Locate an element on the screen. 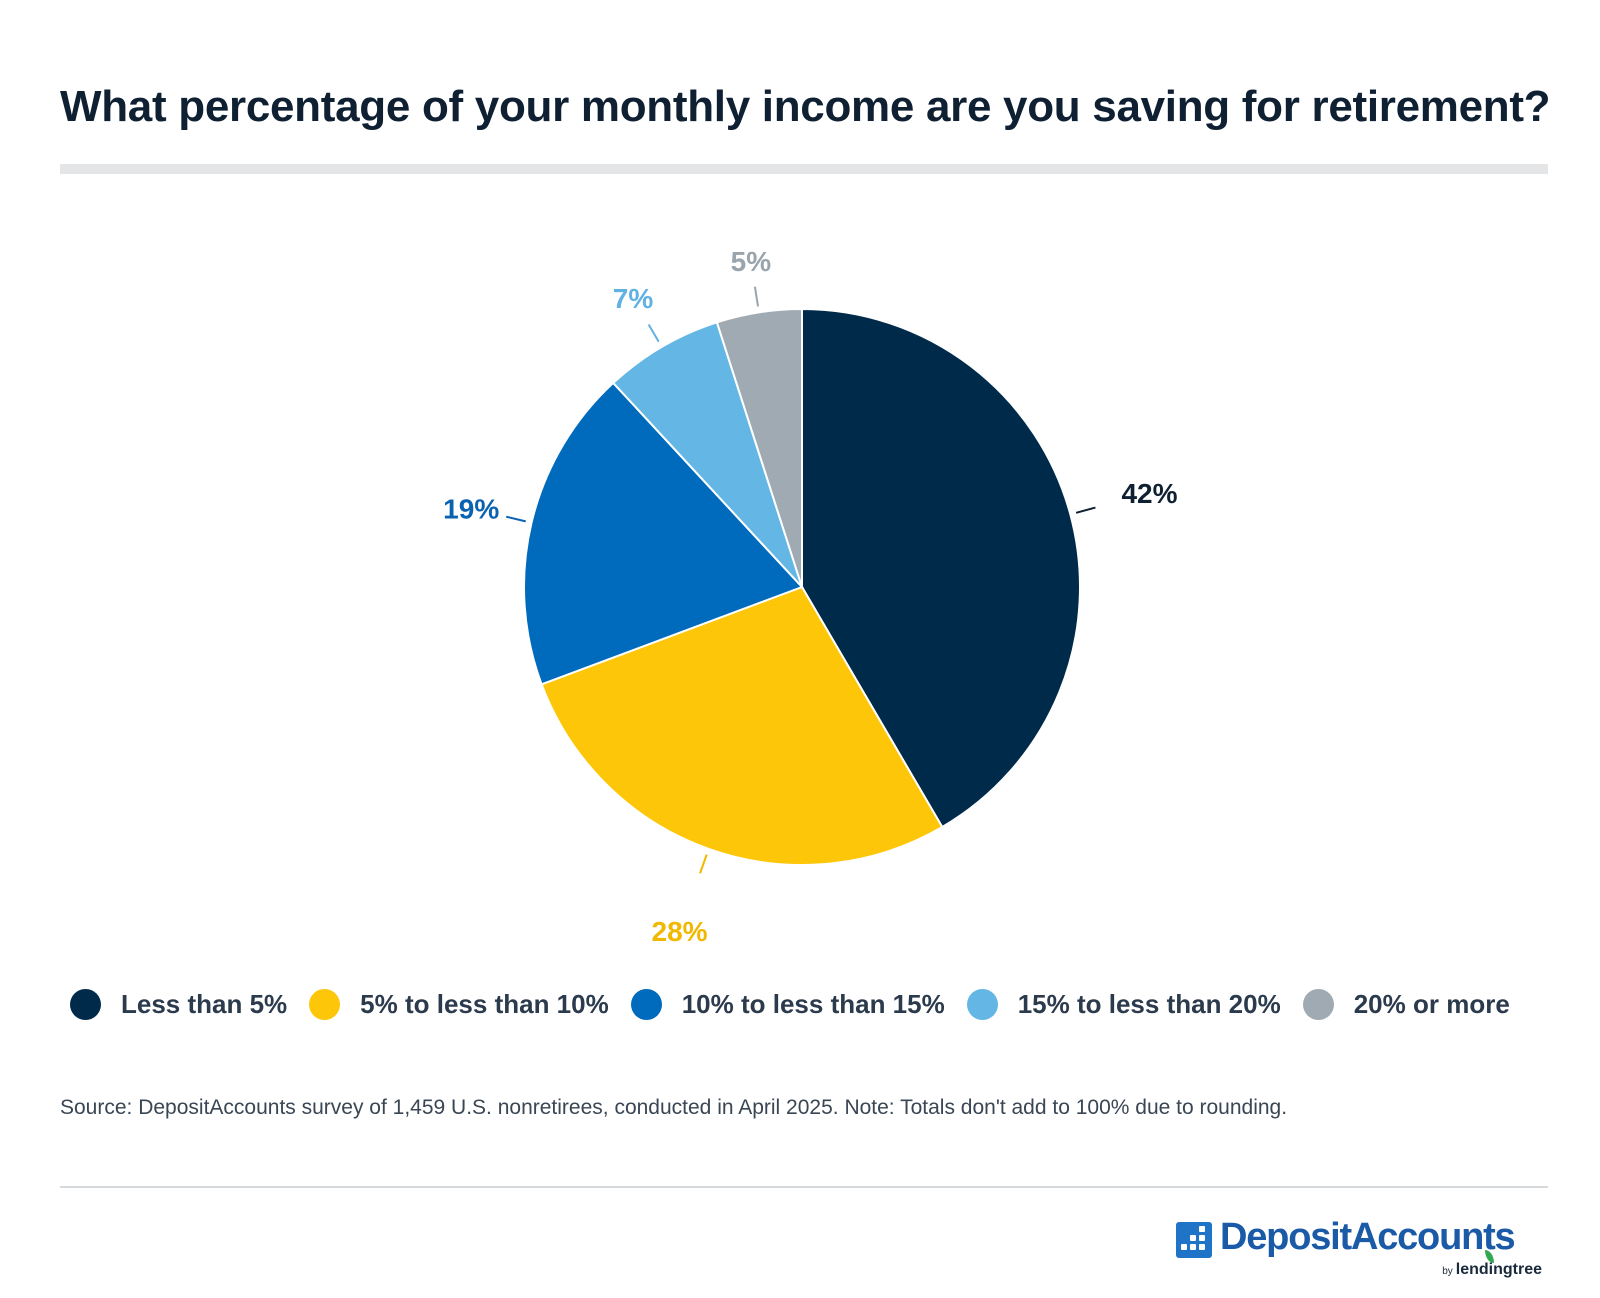 This screenshot has width=1600, height=1298. legend-label: 15% to less than 20% is located at coordinates (1149, 1003).